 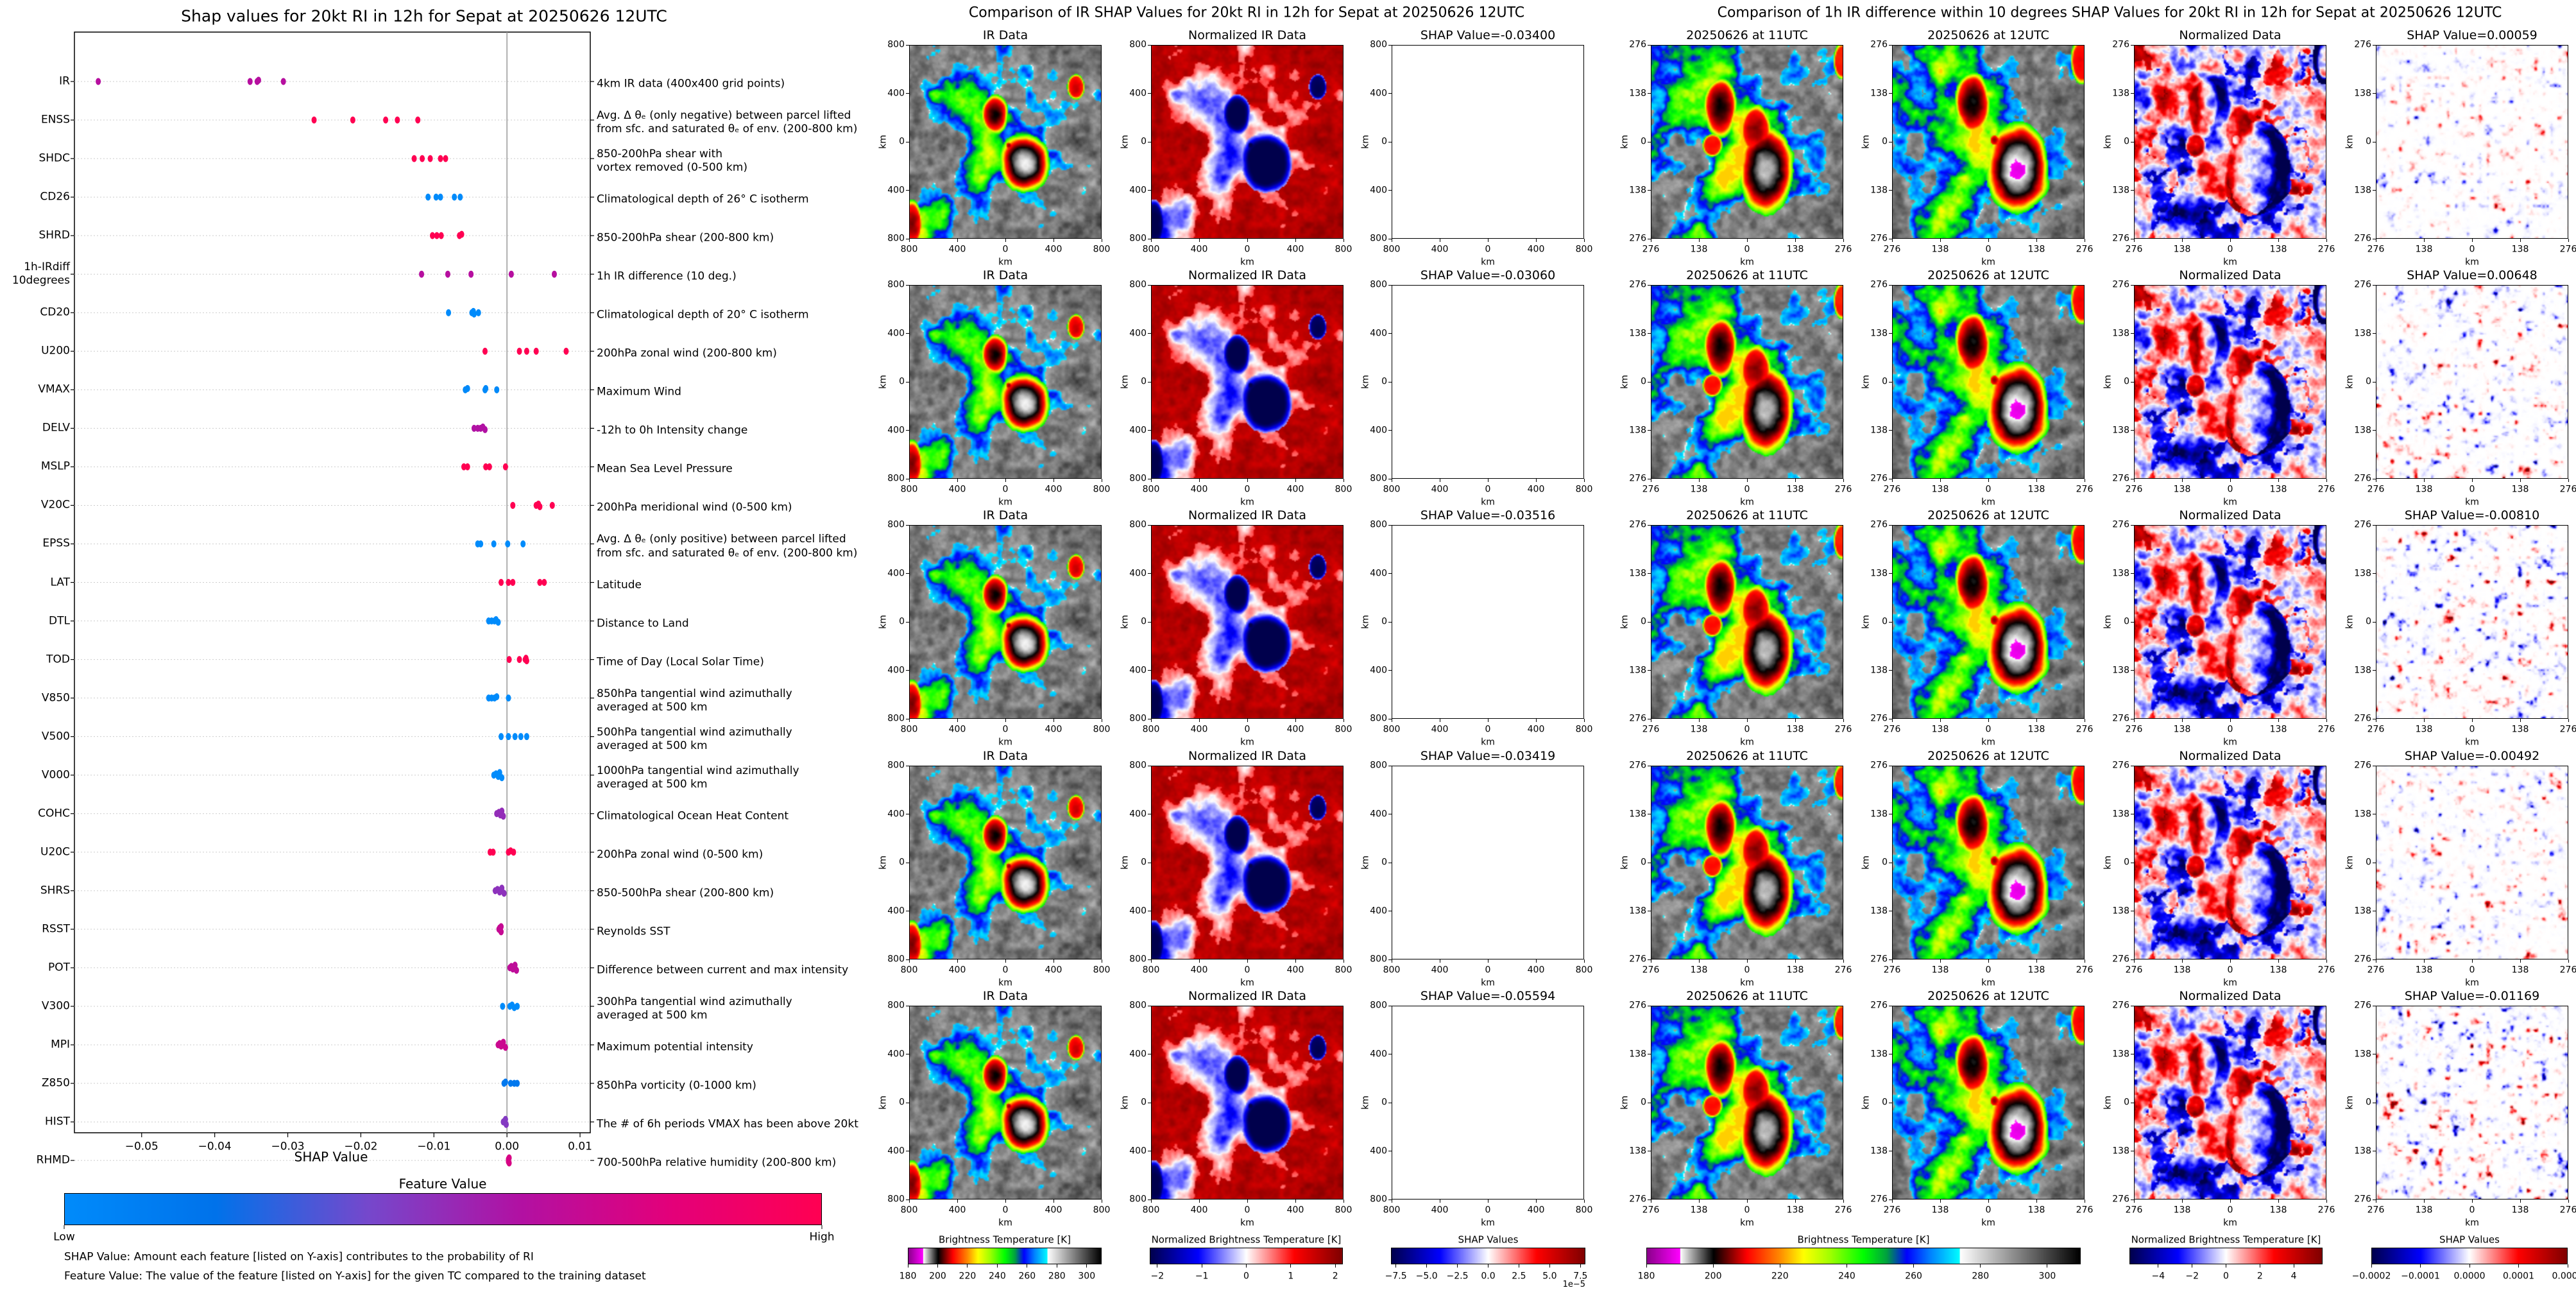 What do you see at coordinates (1747, 36) in the screenshot?
I see `panel-title: 20250626 at 11UTC` at bounding box center [1747, 36].